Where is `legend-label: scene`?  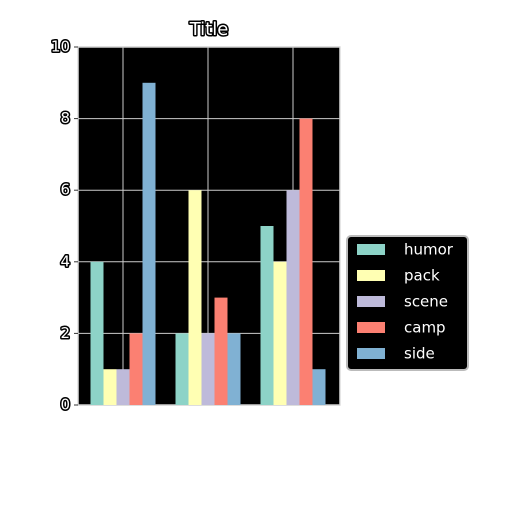
legend-label: scene is located at coordinates (426, 302).